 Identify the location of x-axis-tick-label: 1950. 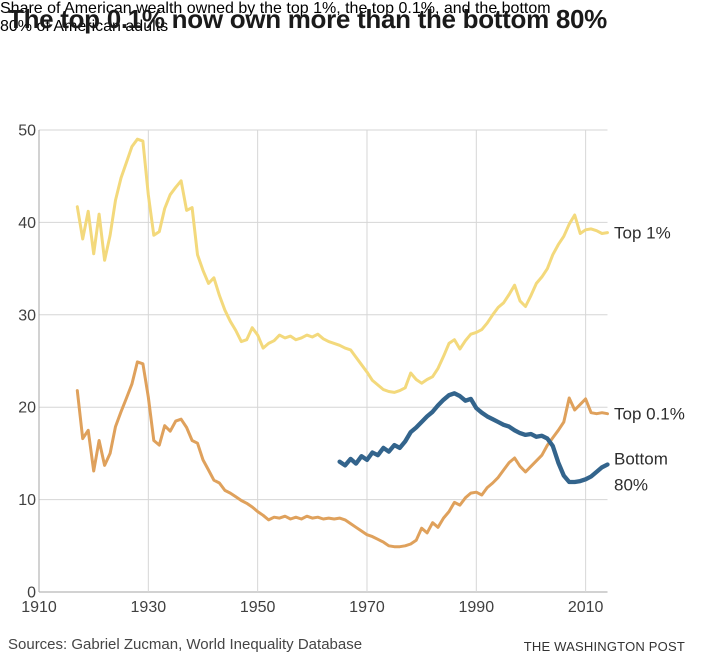
(258, 607).